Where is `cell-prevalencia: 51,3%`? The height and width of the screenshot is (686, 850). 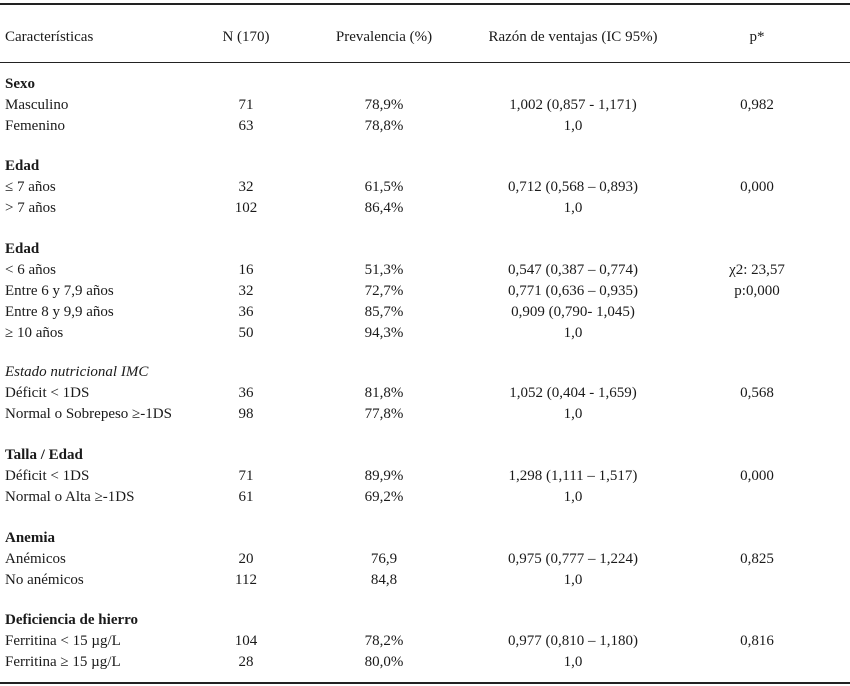
cell-prevalencia: 51,3% is located at coordinates (384, 270).